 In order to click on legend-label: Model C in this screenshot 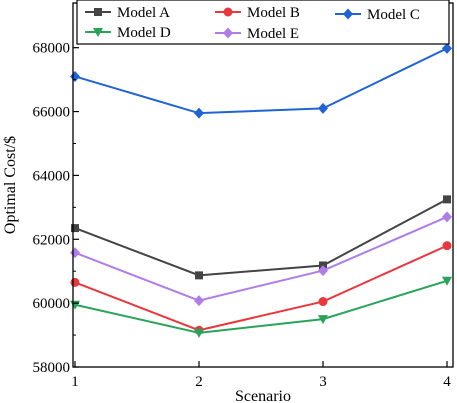, I will do `click(393, 15)`.